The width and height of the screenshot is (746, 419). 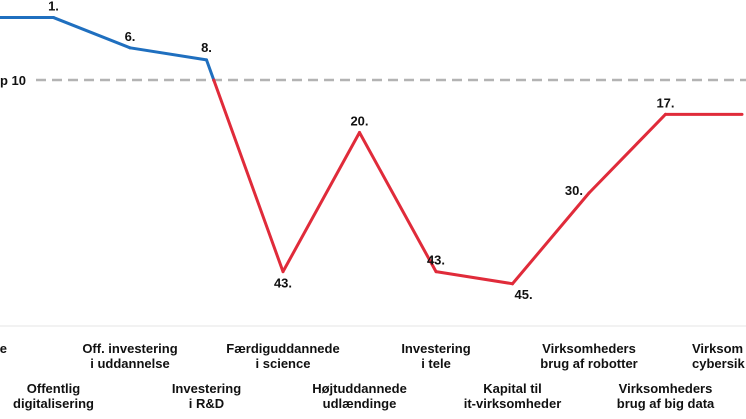 I want to click on category-label: Offentlig digitalisering, so click(x=53, y=396).